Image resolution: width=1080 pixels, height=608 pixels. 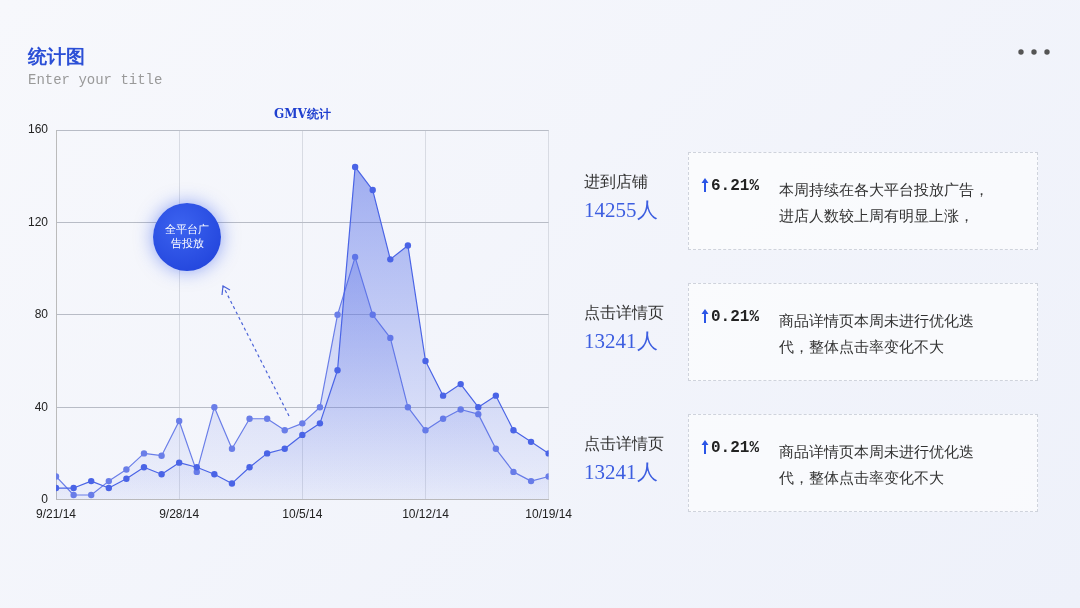 I want to click on chart-title: GMV统计, so click(x=302, y=114).